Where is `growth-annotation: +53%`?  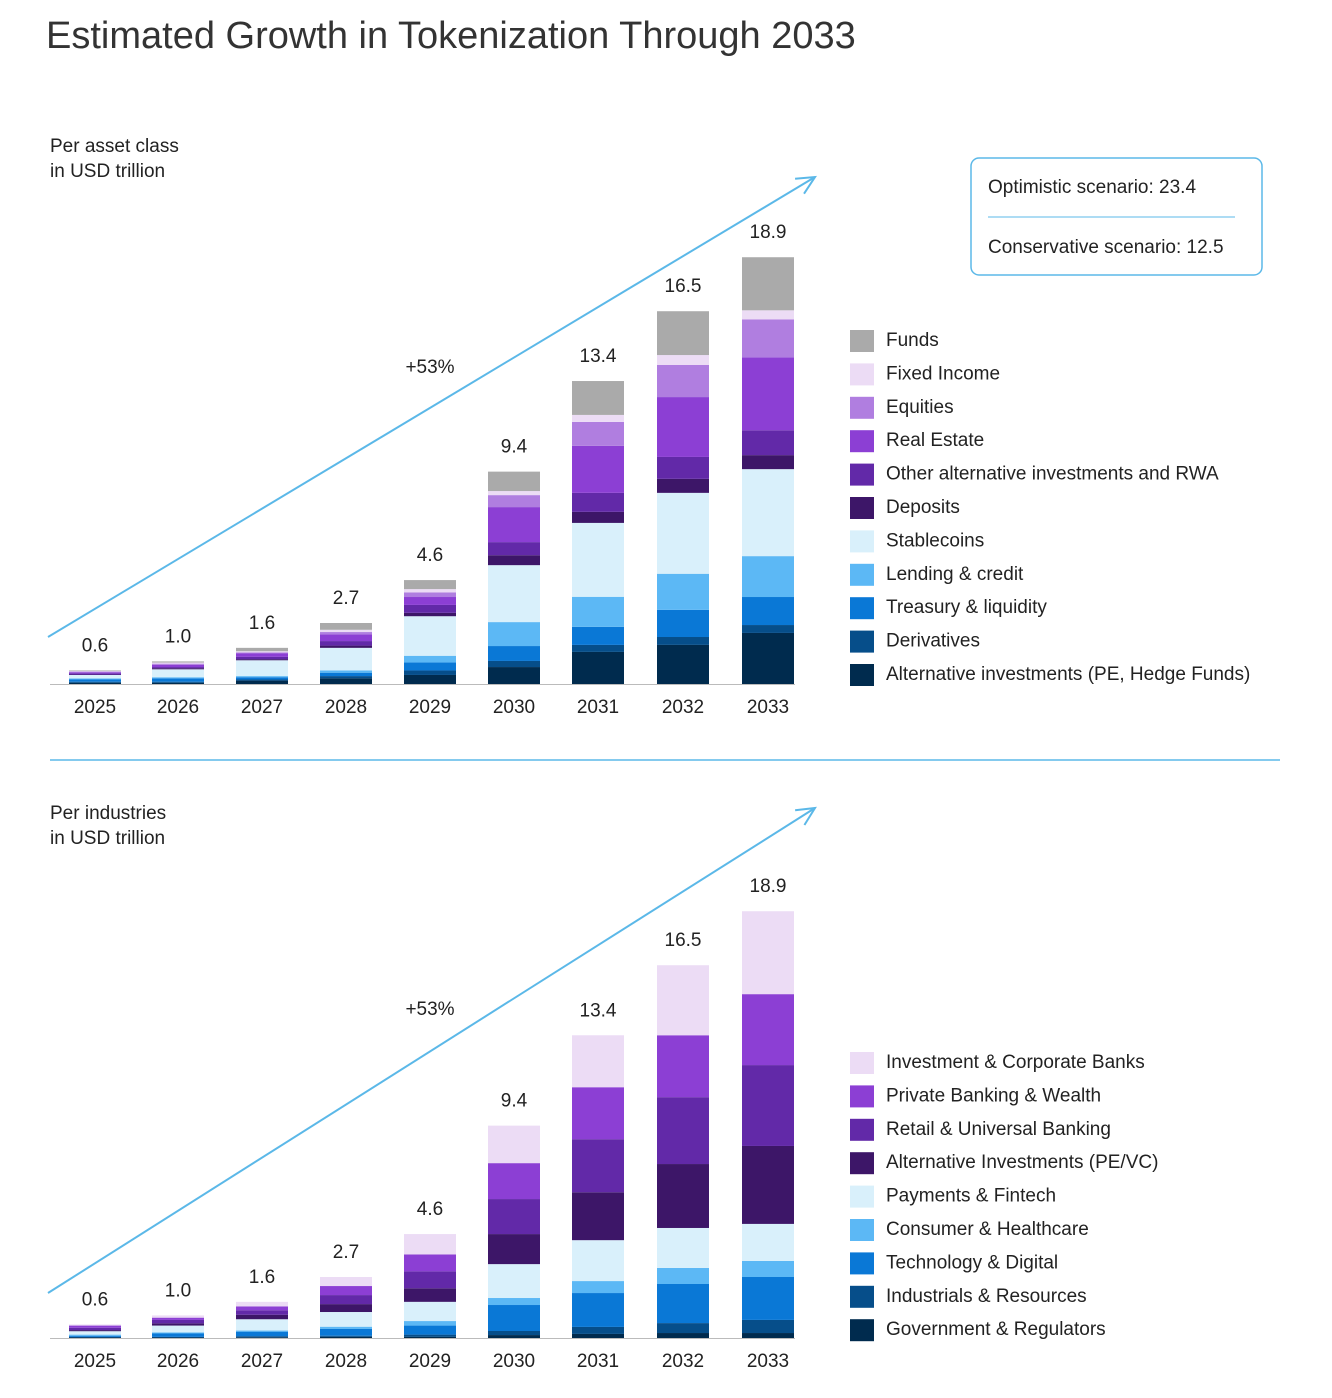 growth-annotation: +53% is located at coordinates (429, 1009).